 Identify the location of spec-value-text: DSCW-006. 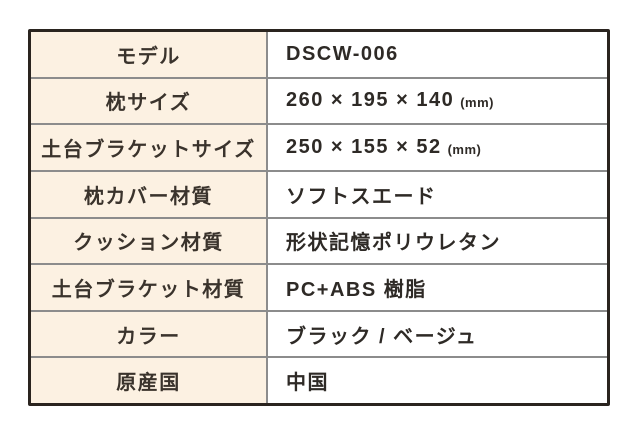
(342, 53).